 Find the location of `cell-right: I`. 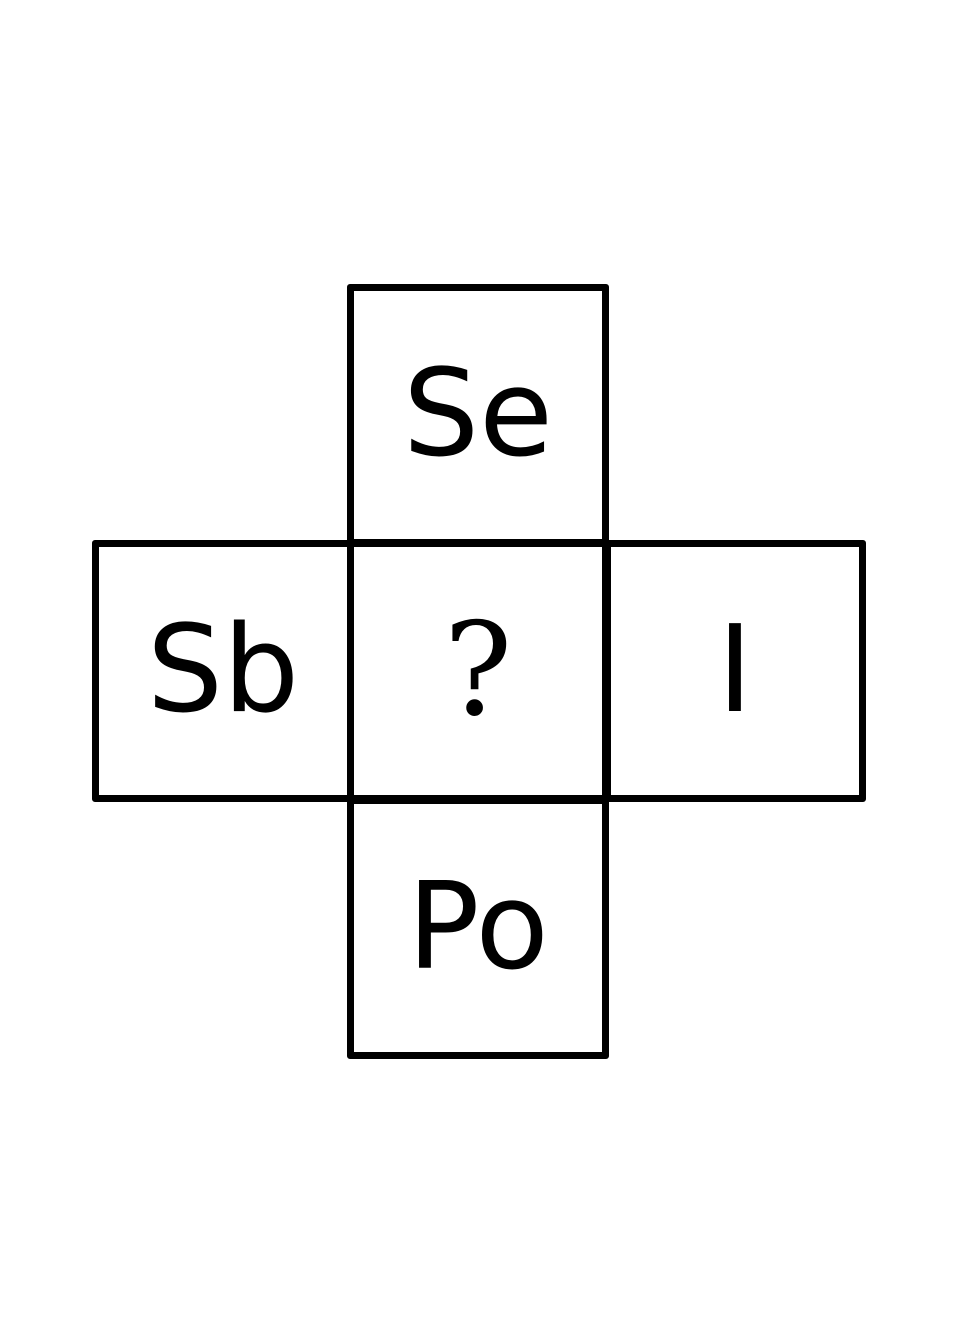

cell-right: I is located at coordinates (735, 671).